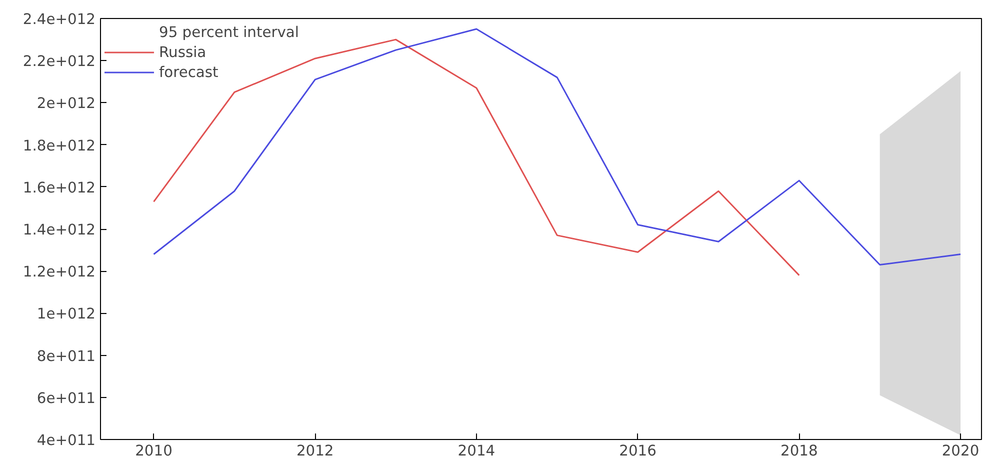 This screenshot has width=990, height=469. What do you see at coordinates (66, 356) in the screenshot?
I see `y-tick-label: 8e+011` at bounding box center [66, 356].